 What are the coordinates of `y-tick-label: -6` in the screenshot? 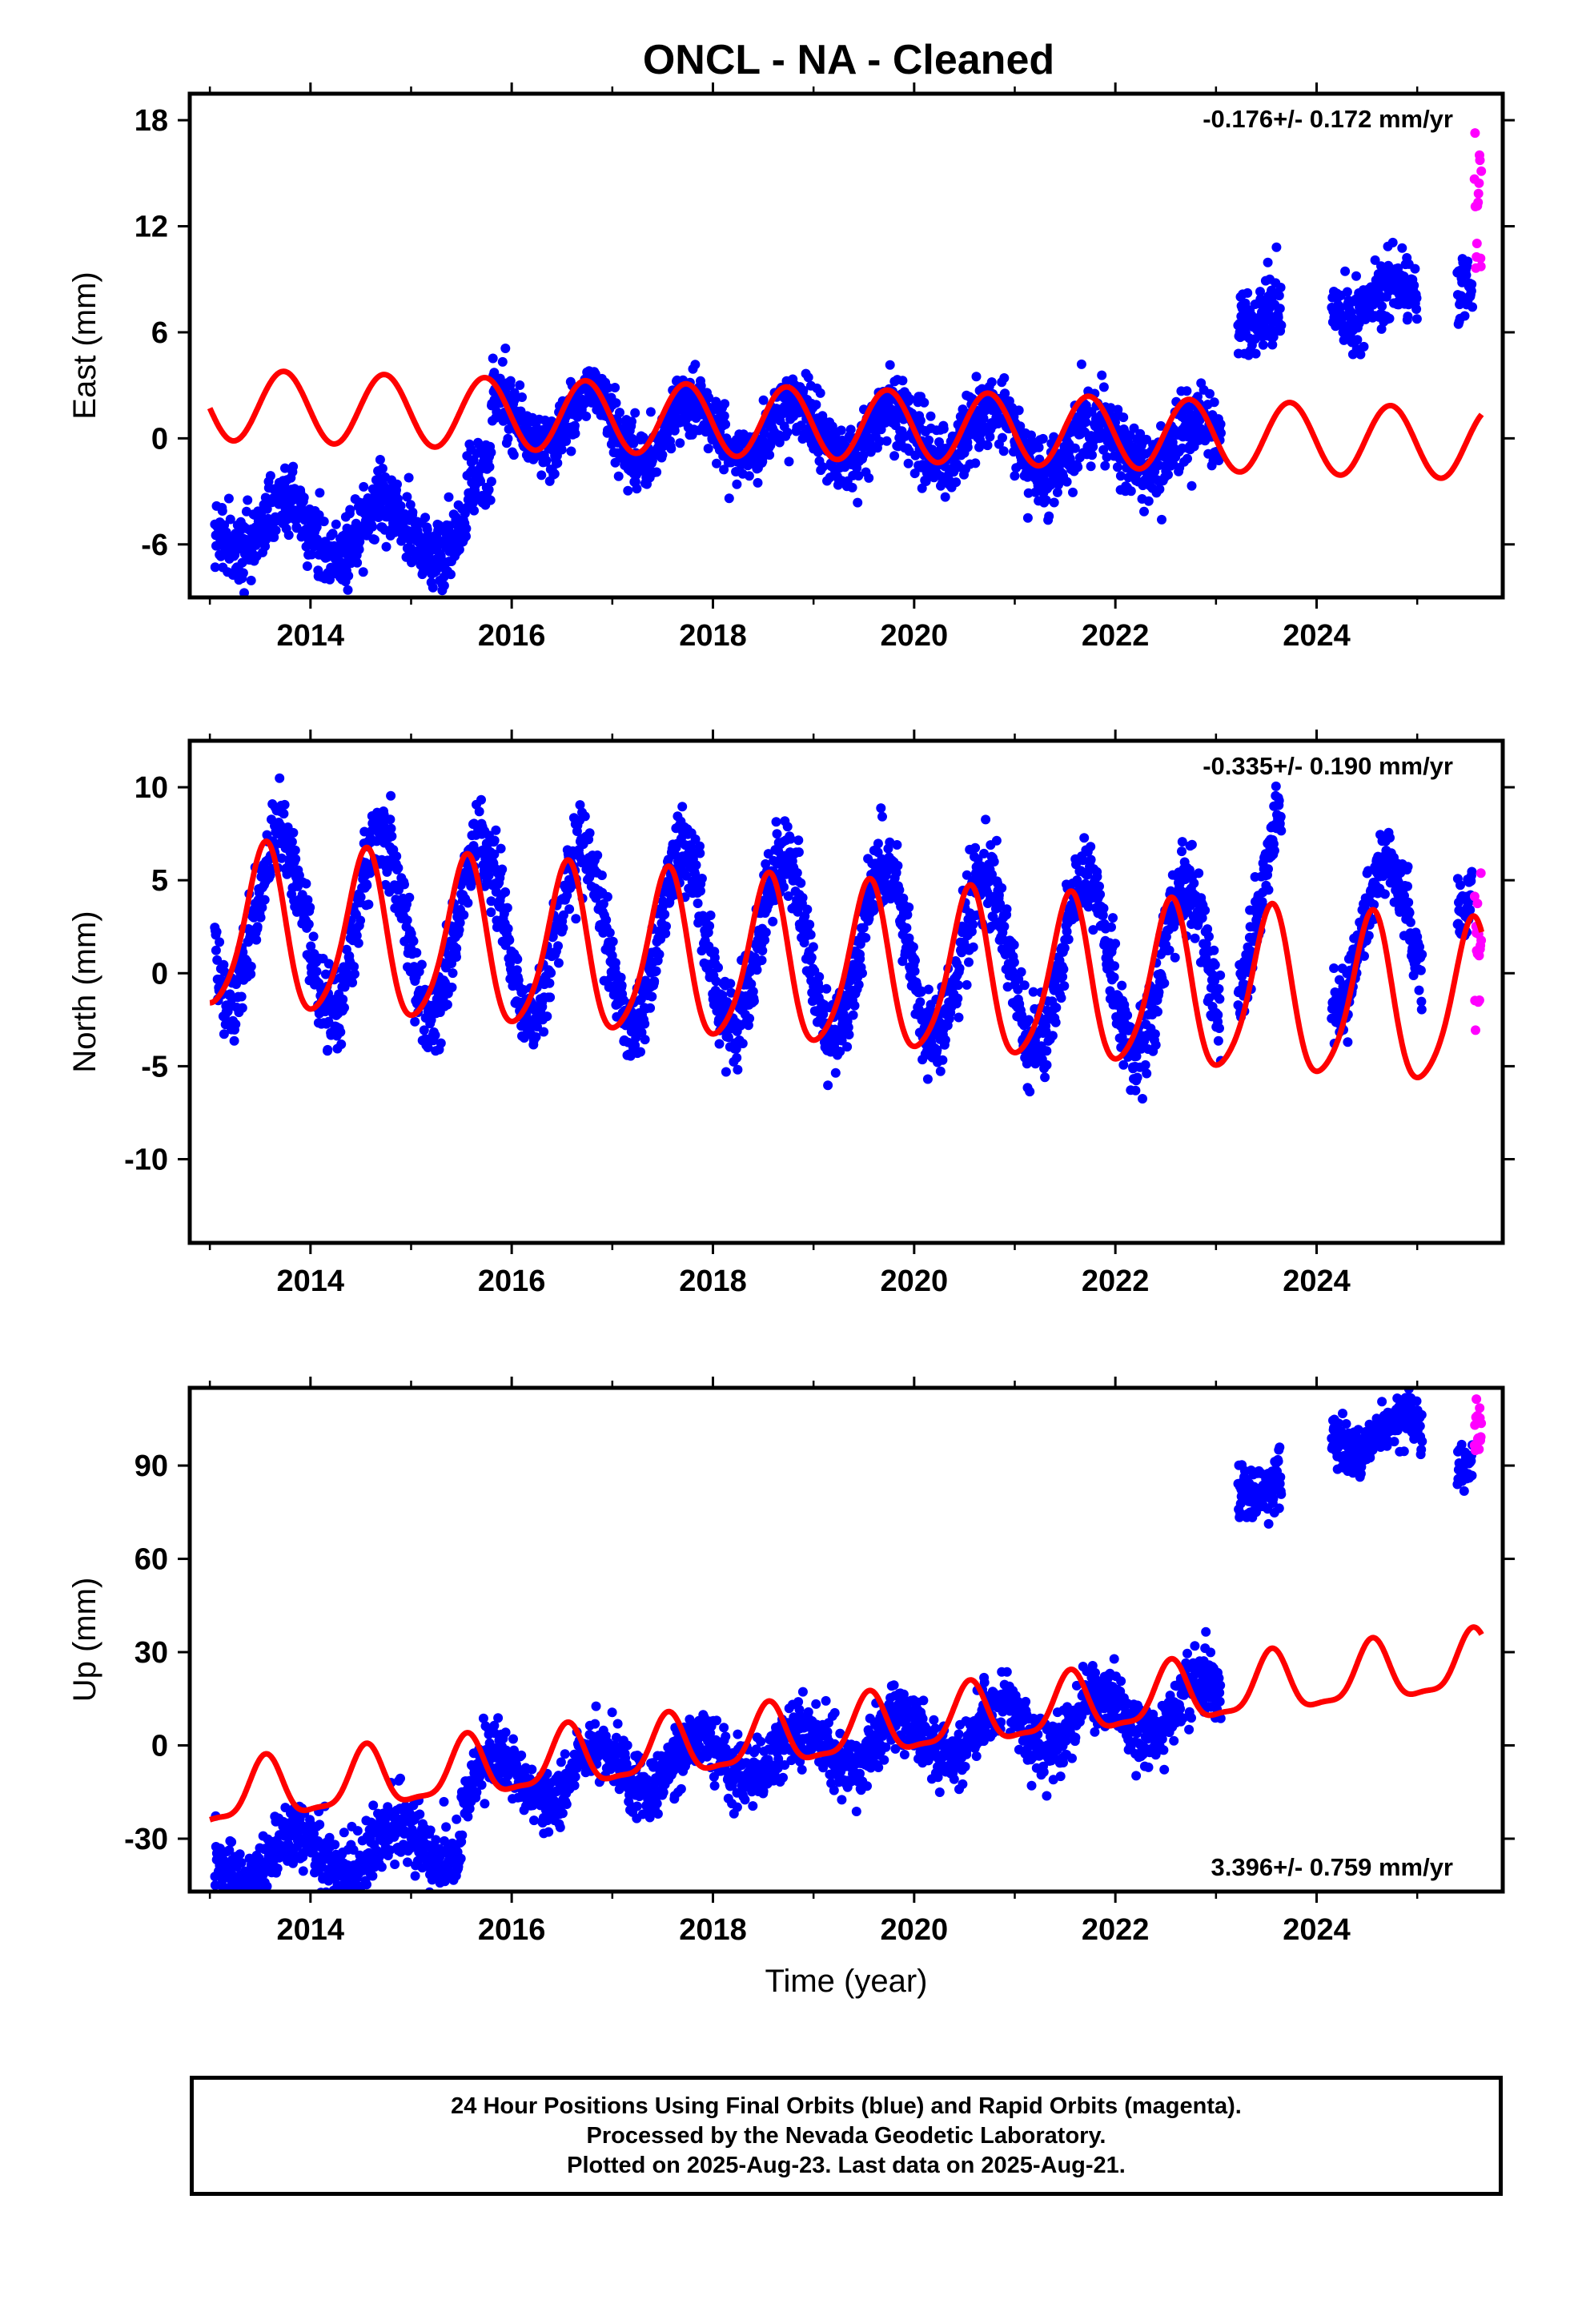 It's located at (154, 545).